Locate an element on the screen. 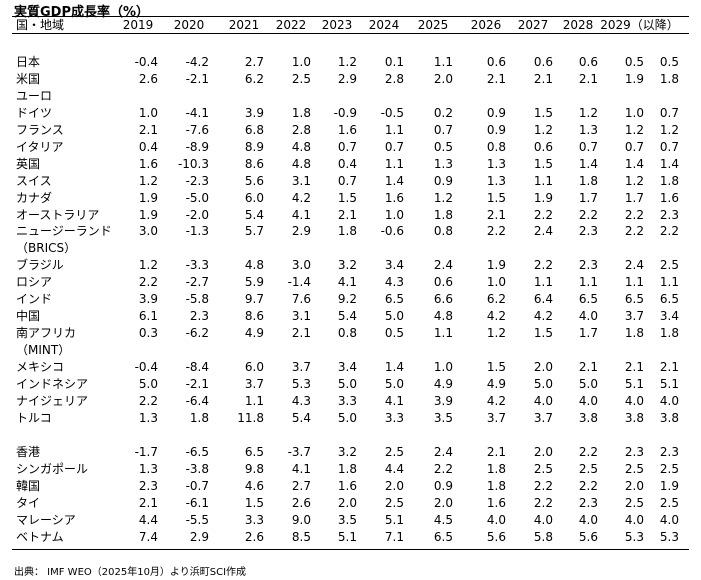 This screenshot has height=580, width=701. row-label: タイ is located at coordinates (28, 502).